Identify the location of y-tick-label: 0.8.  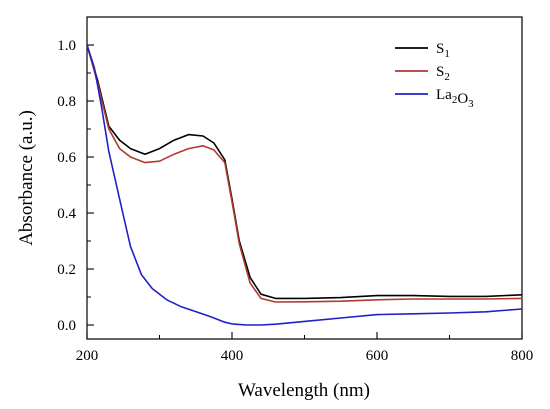
(66, 102).